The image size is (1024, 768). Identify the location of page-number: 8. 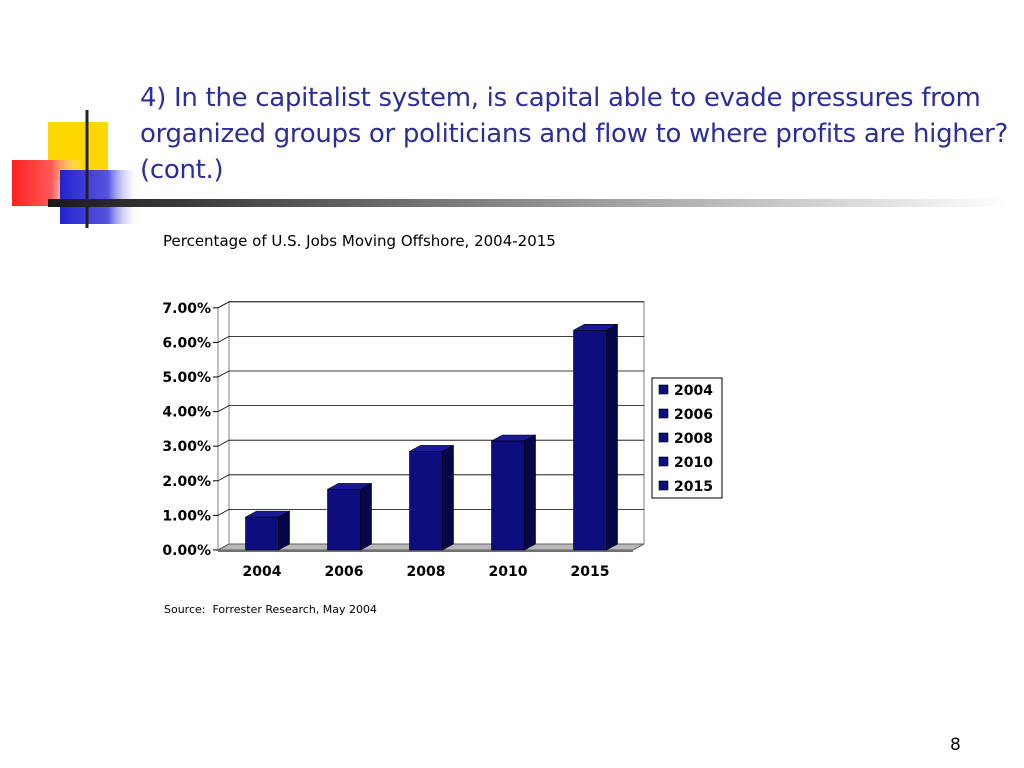
(955, 745).